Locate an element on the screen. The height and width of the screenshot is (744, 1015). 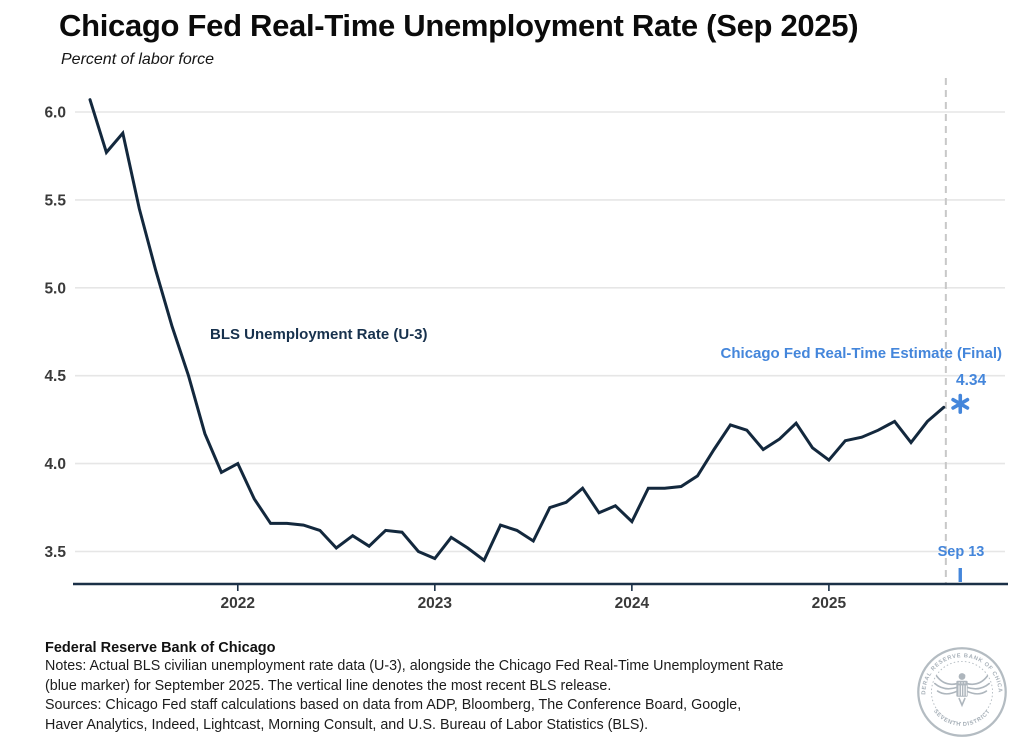
y-tick-label: 4.5 is located at coordinates (55, 376).